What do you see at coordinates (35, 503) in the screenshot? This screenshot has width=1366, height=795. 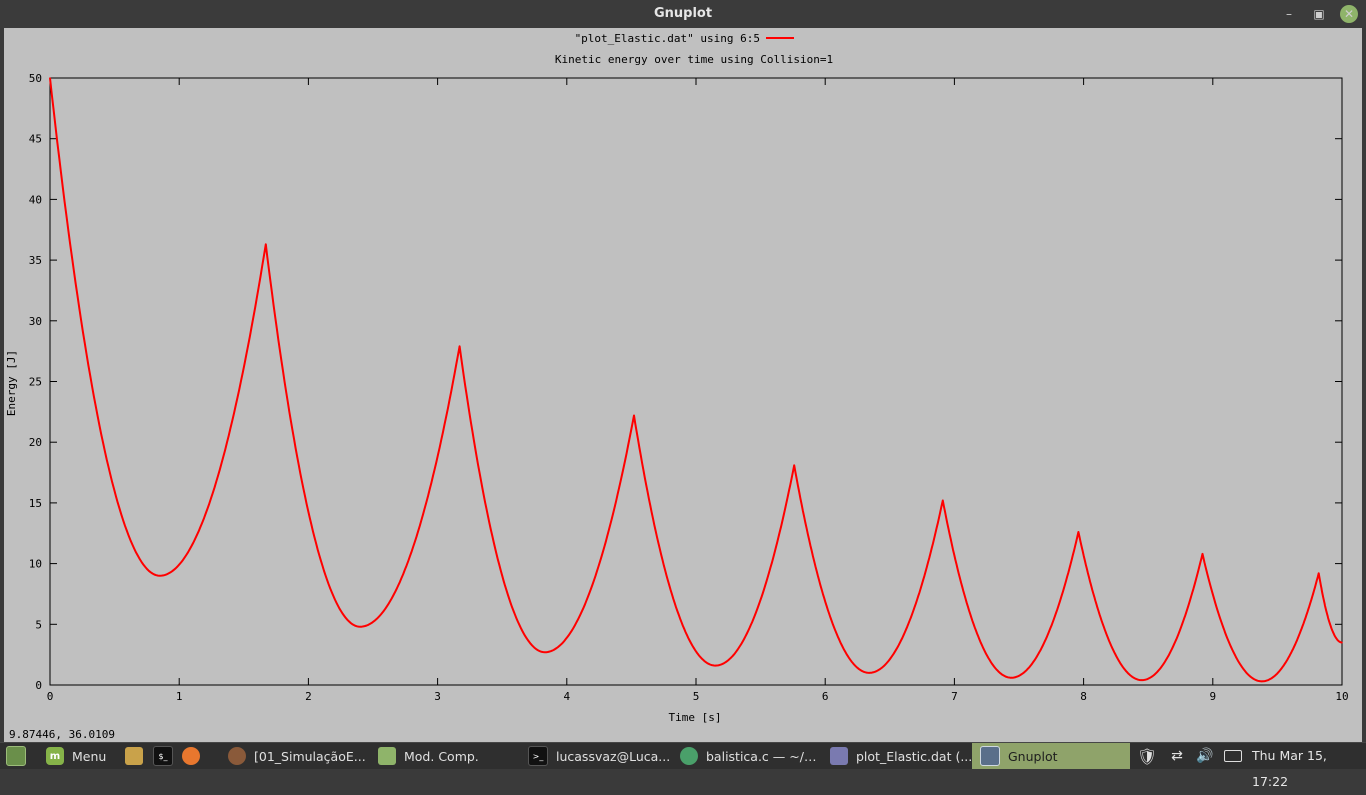 I see `y-tick-label: 15` at bounding box center [35, 503].